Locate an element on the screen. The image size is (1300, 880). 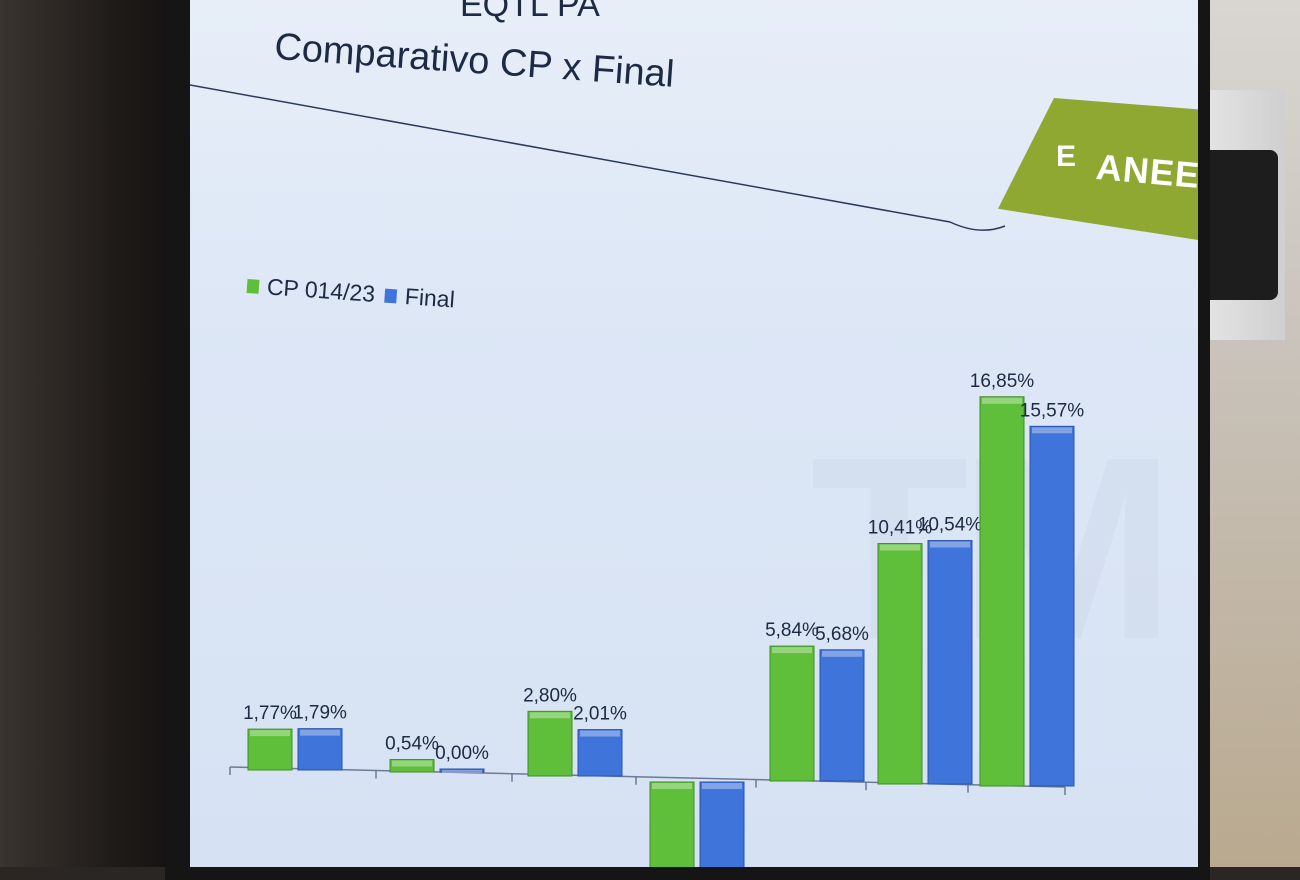
logo-mark-icon: E is located at coordinates (1066, 156).